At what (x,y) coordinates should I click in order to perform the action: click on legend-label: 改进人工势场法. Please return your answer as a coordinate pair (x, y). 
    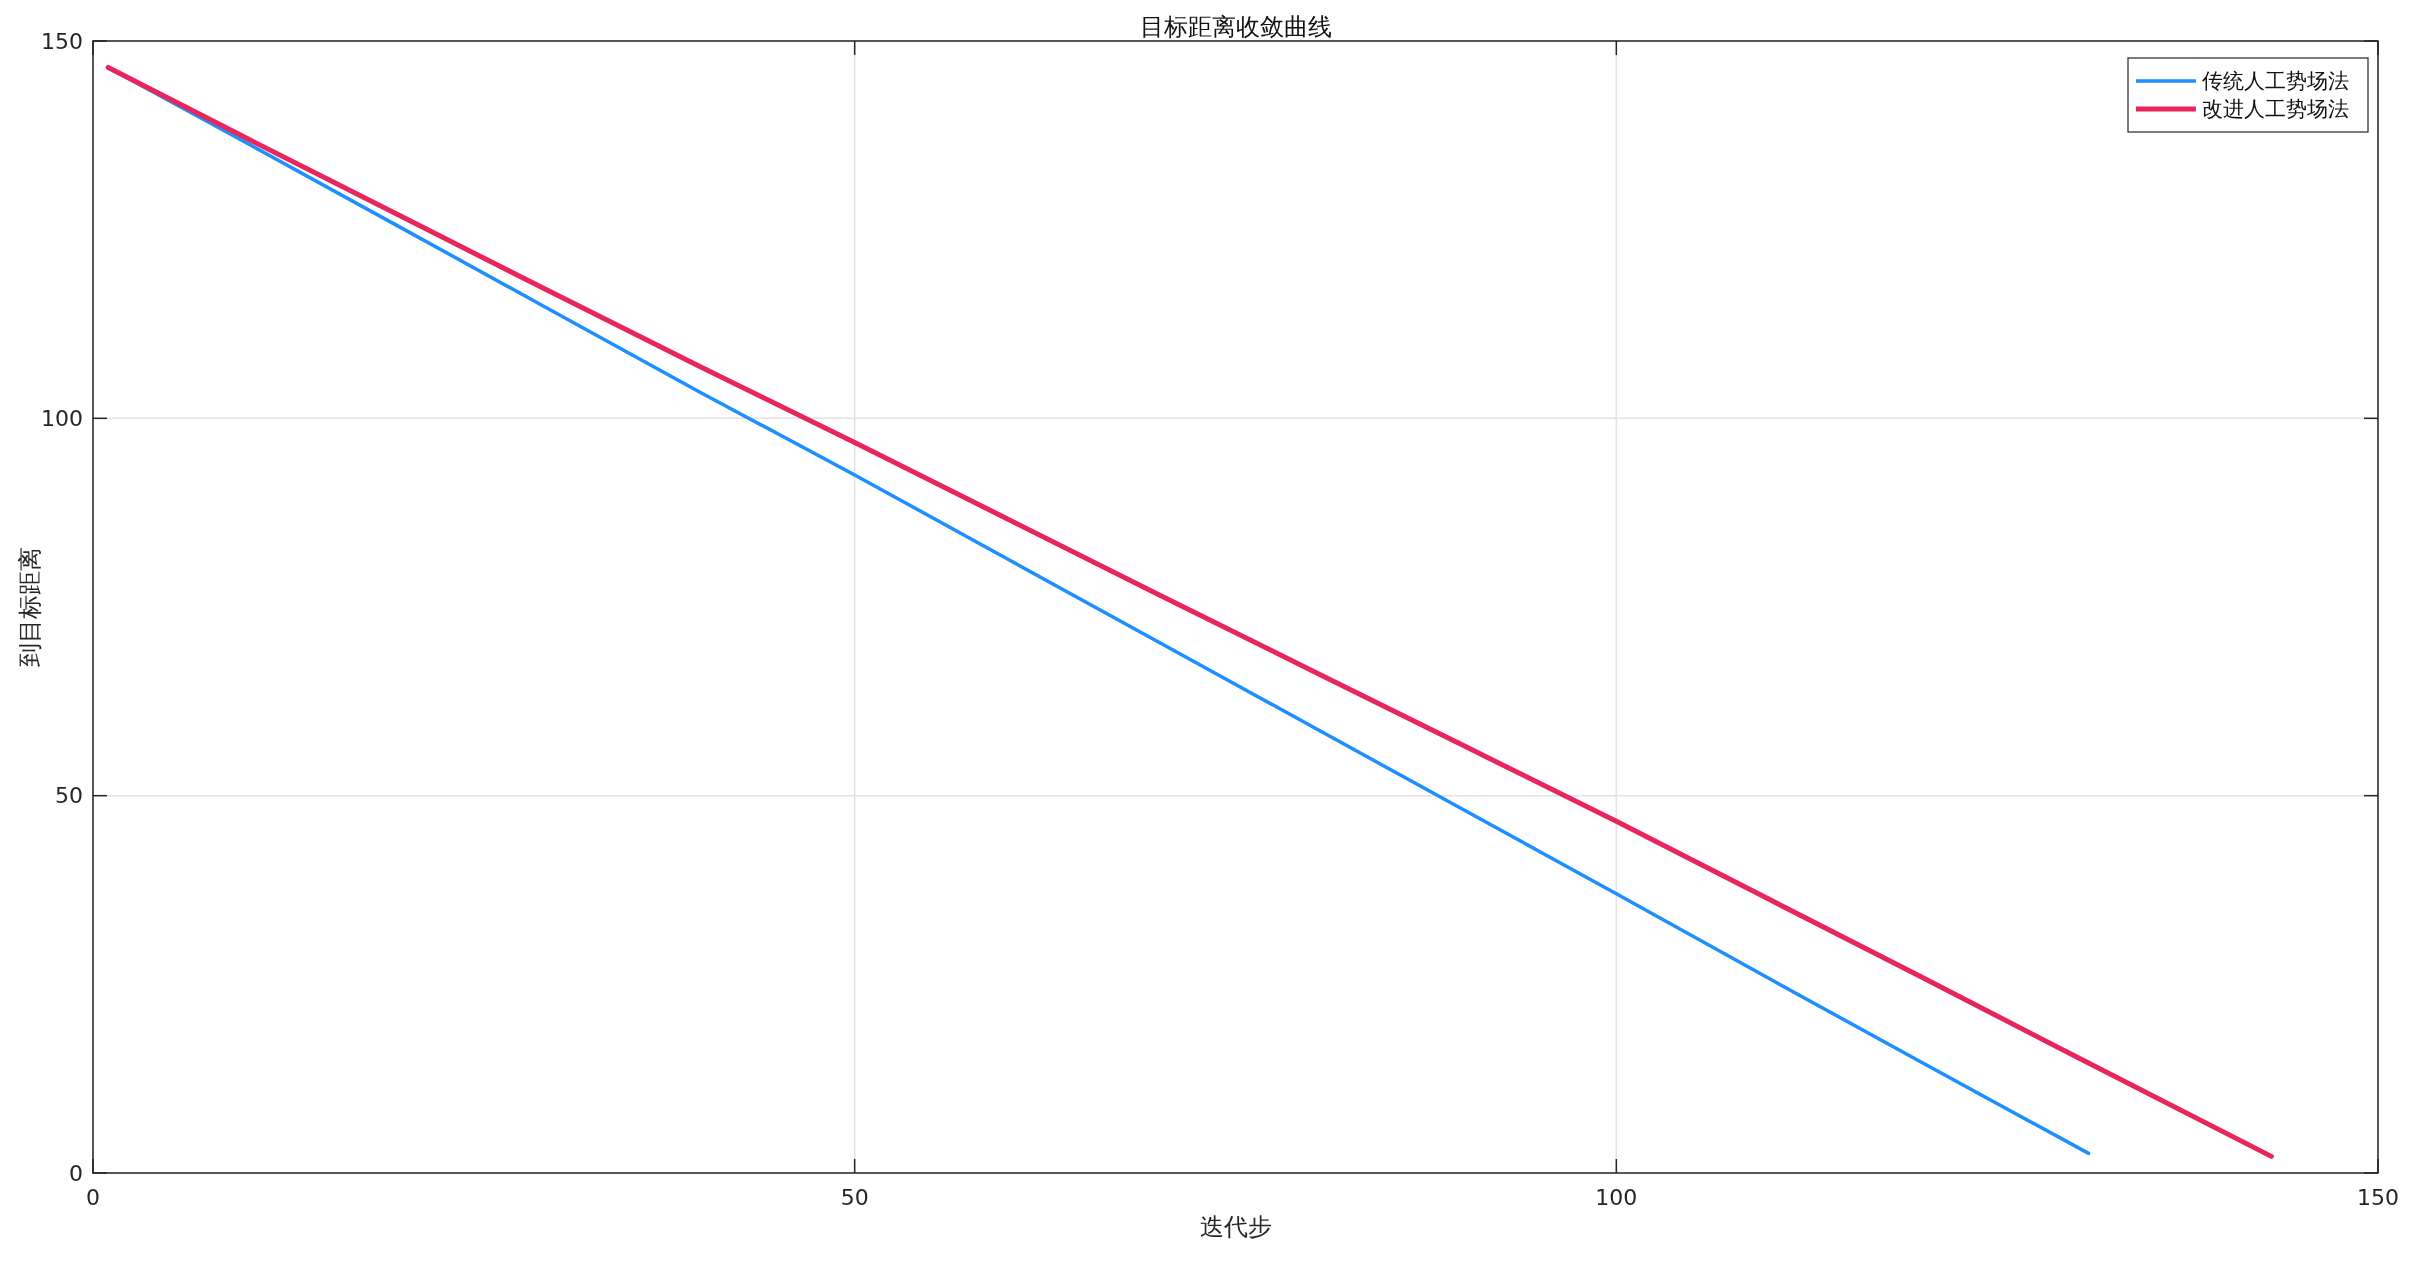
    Looking at the image, I should click on (2275, 109).